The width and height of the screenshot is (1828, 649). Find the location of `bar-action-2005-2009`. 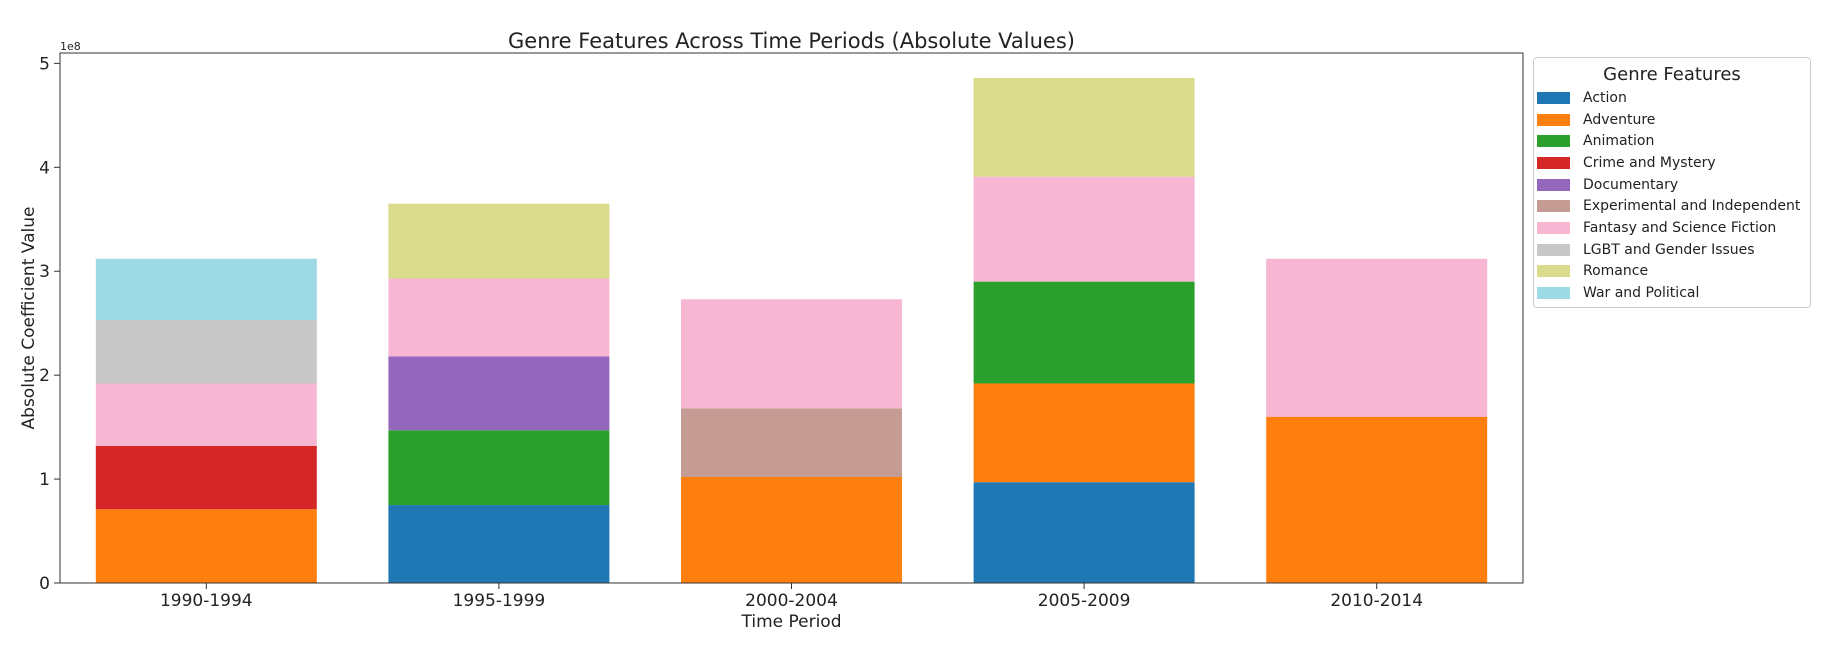

bar-action-2005-2009 is located at coordinates (1084, 532).